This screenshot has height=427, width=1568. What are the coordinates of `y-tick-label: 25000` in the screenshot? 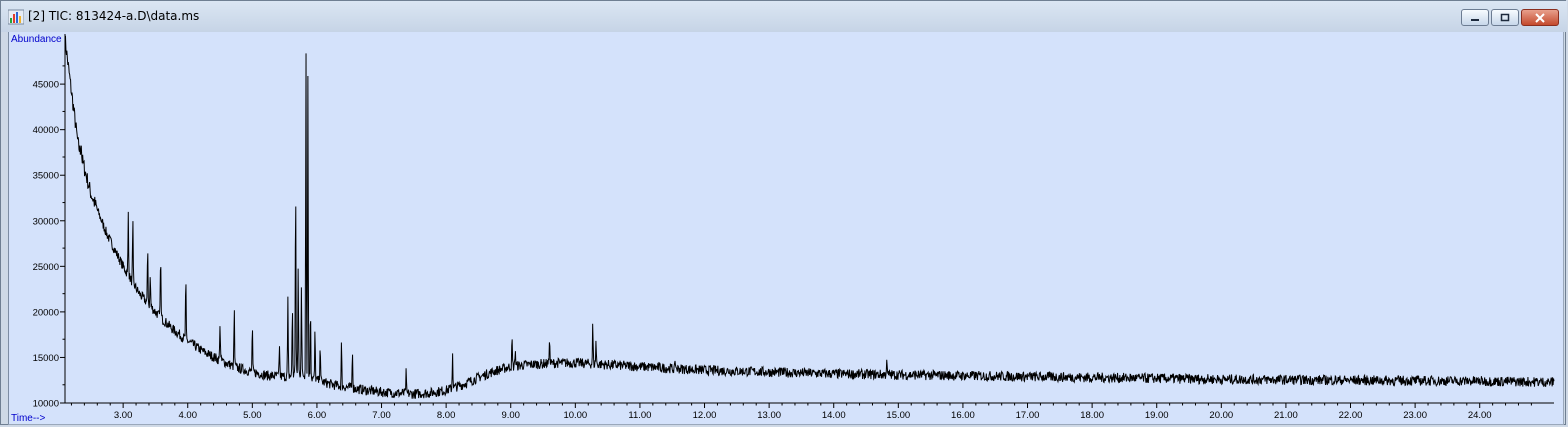 It's located at (46, 267).